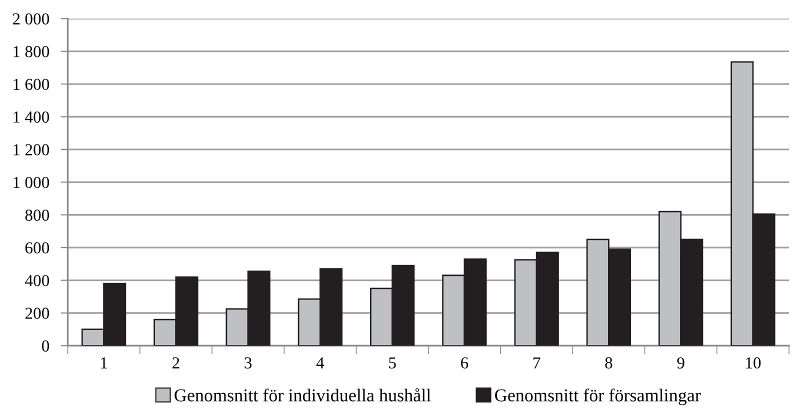  I want to click on y-tick-label: 1 800, so click(32, 52).